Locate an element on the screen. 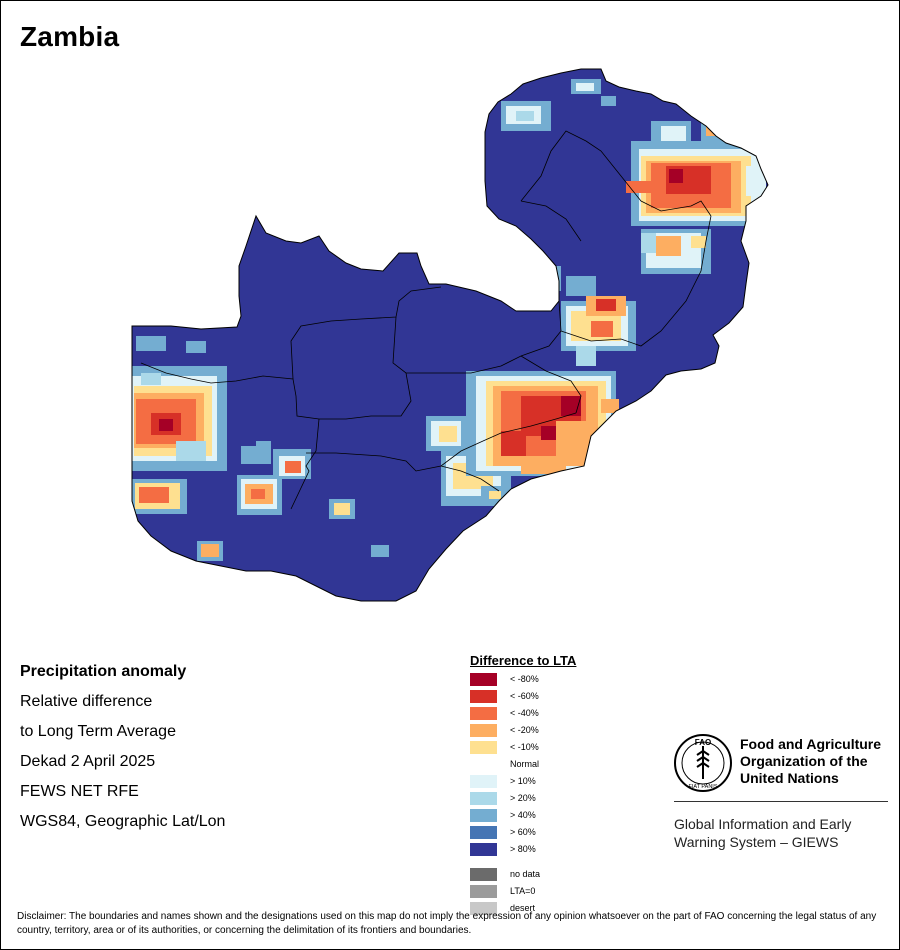 This screenshot has width=900, height=950. info-line-period: Dekad 2 April 2025 is located at coordinates (88, 761).